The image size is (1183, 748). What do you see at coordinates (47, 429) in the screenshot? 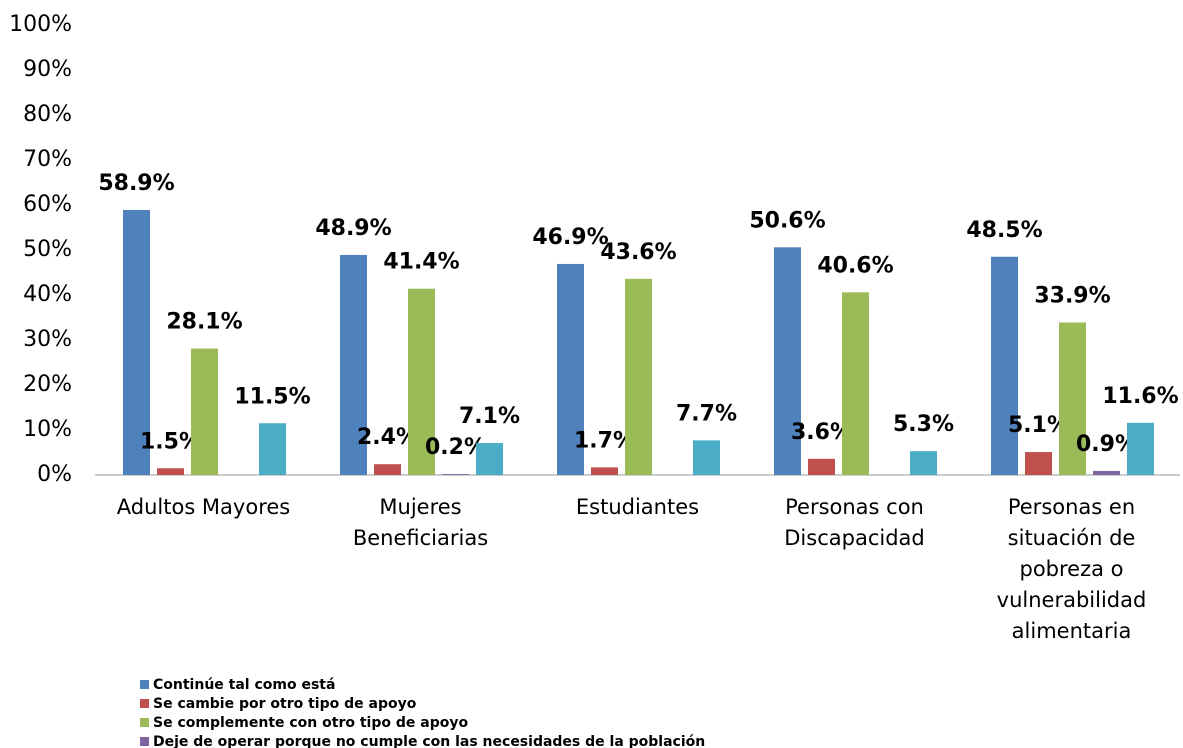
I see `y-tick-label: 10%` at bounding box center [47, 429].